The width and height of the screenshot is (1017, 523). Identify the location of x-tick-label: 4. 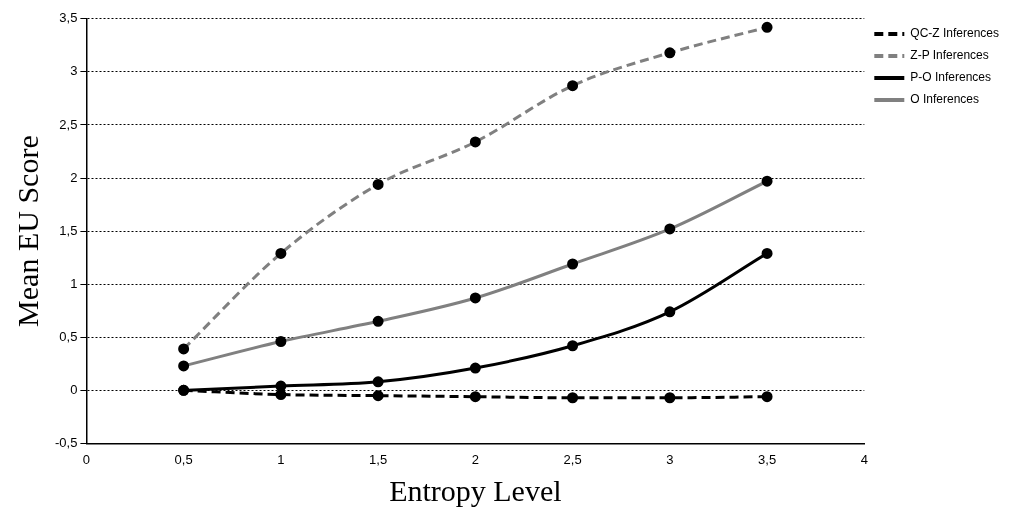
(864, 459).